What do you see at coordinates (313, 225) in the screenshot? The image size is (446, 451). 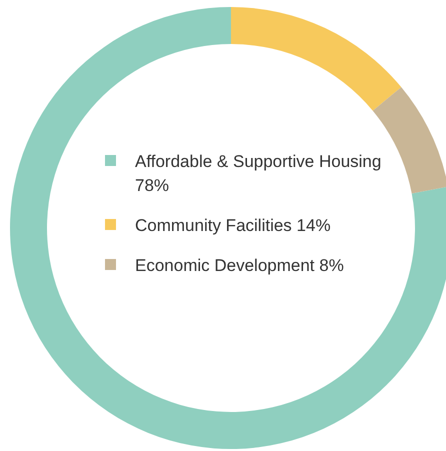 I see `data-label: 14%` at bounding box center [313, 225].